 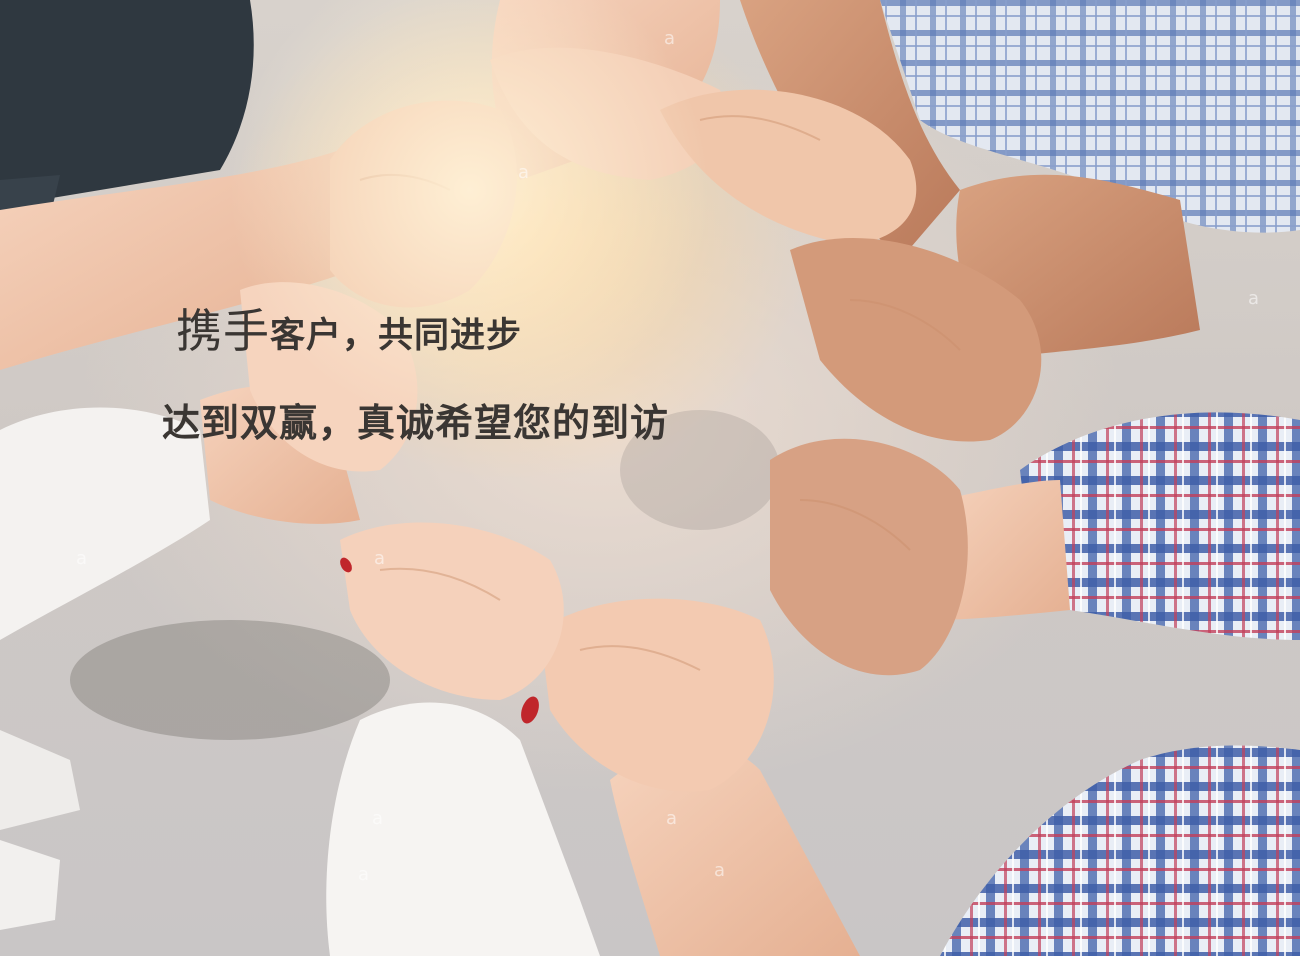 I want to click on headline-line-2: 达到双赢，真诚希望您的到访, so click(x=416, y=423).